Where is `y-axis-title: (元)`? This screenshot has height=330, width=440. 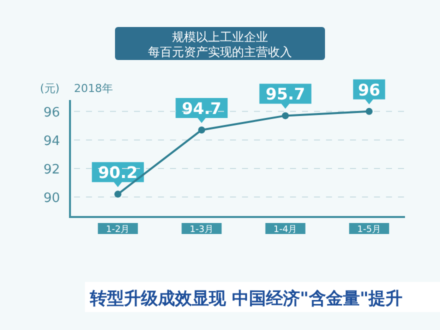
y-axis-title: (元) is located at coordinates (50, 88).